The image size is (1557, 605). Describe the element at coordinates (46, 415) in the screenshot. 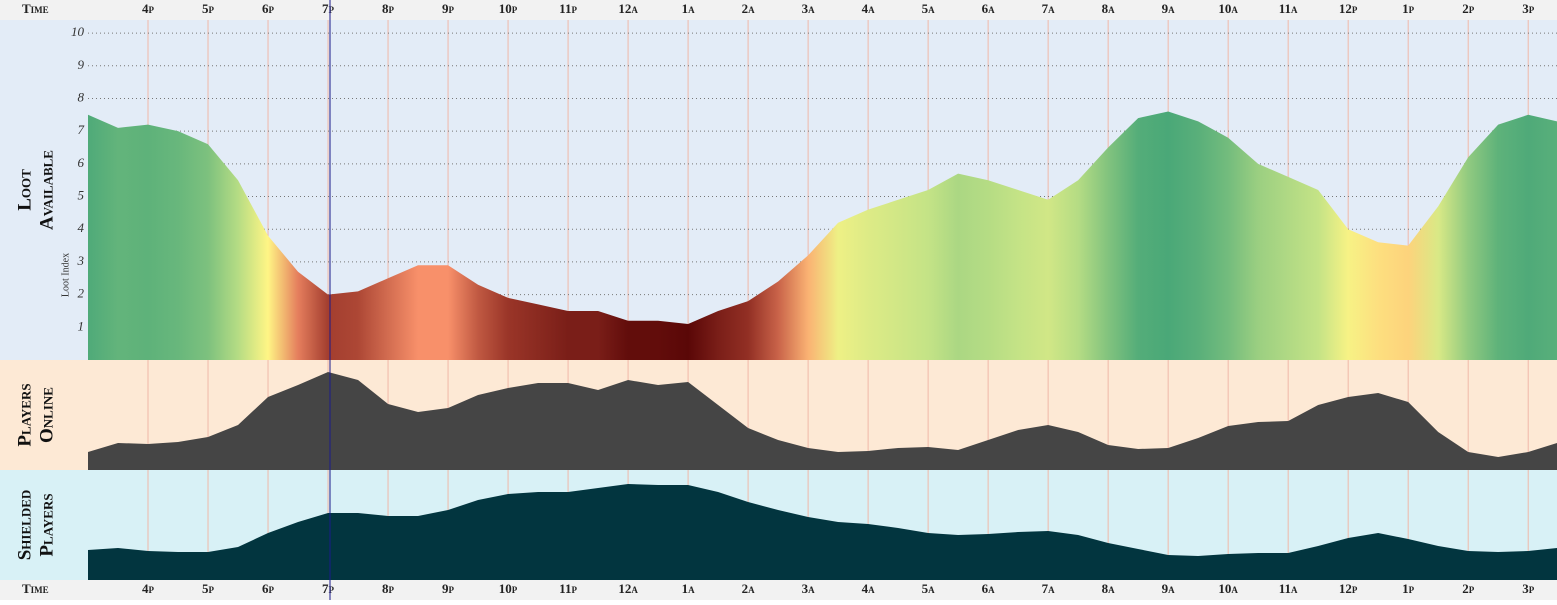

I see `panel-label: Online` at that location.